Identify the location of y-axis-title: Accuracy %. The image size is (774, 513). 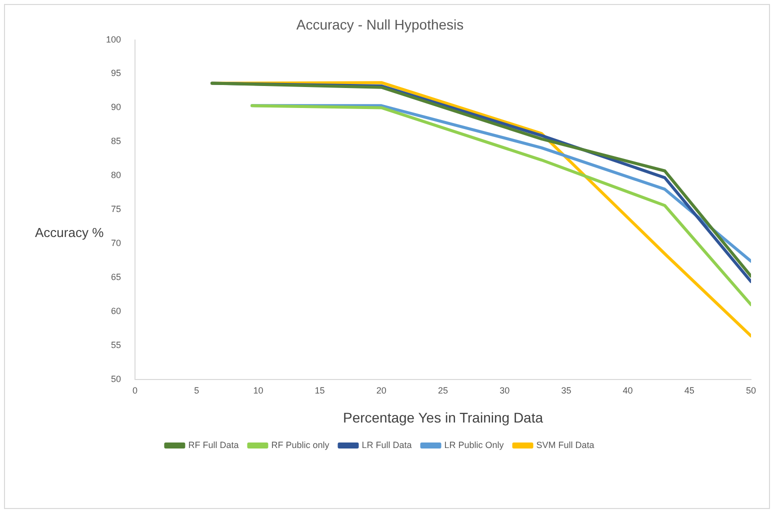
(69, 232).